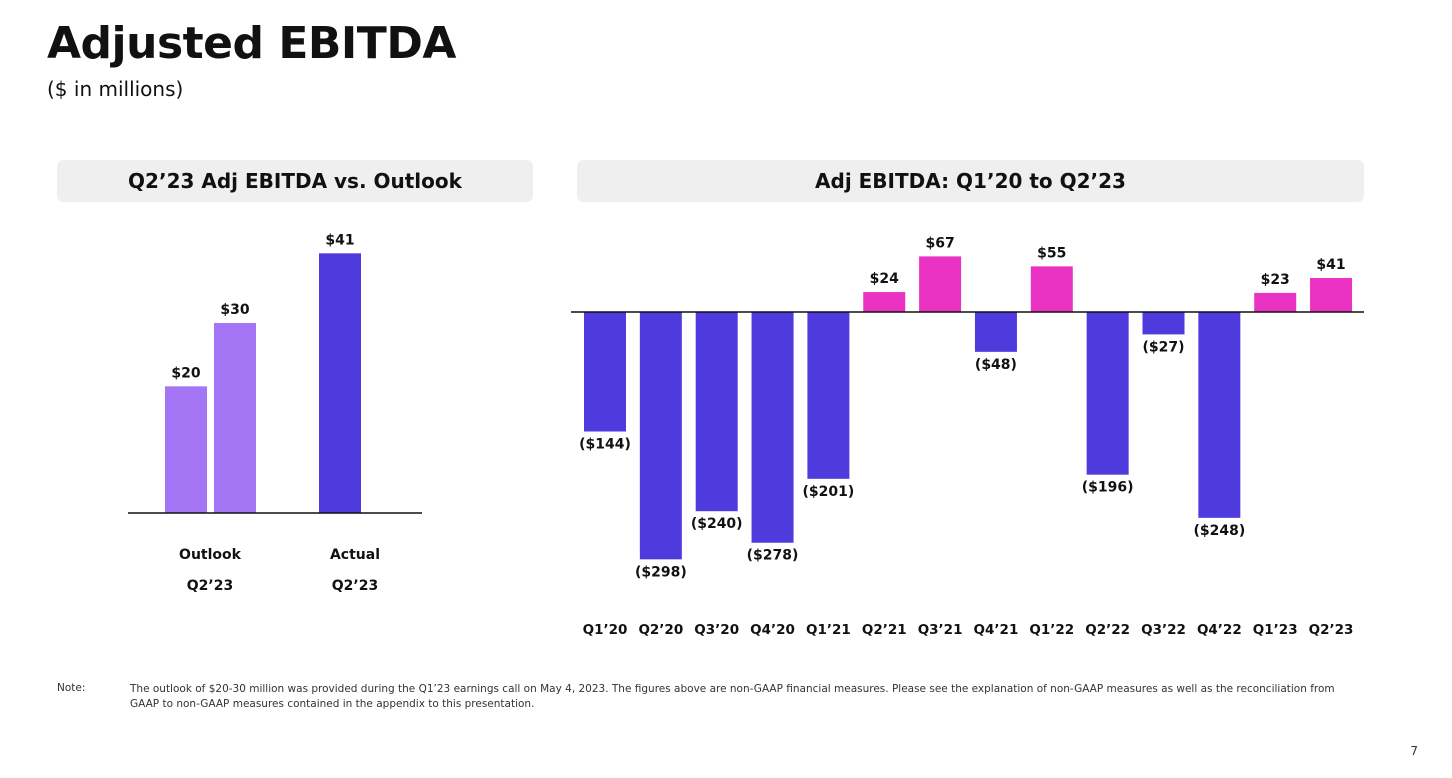  Describe the element at coordinates (884, 279) in the screenshot. I see `history-value-label-5: $24` at that location.